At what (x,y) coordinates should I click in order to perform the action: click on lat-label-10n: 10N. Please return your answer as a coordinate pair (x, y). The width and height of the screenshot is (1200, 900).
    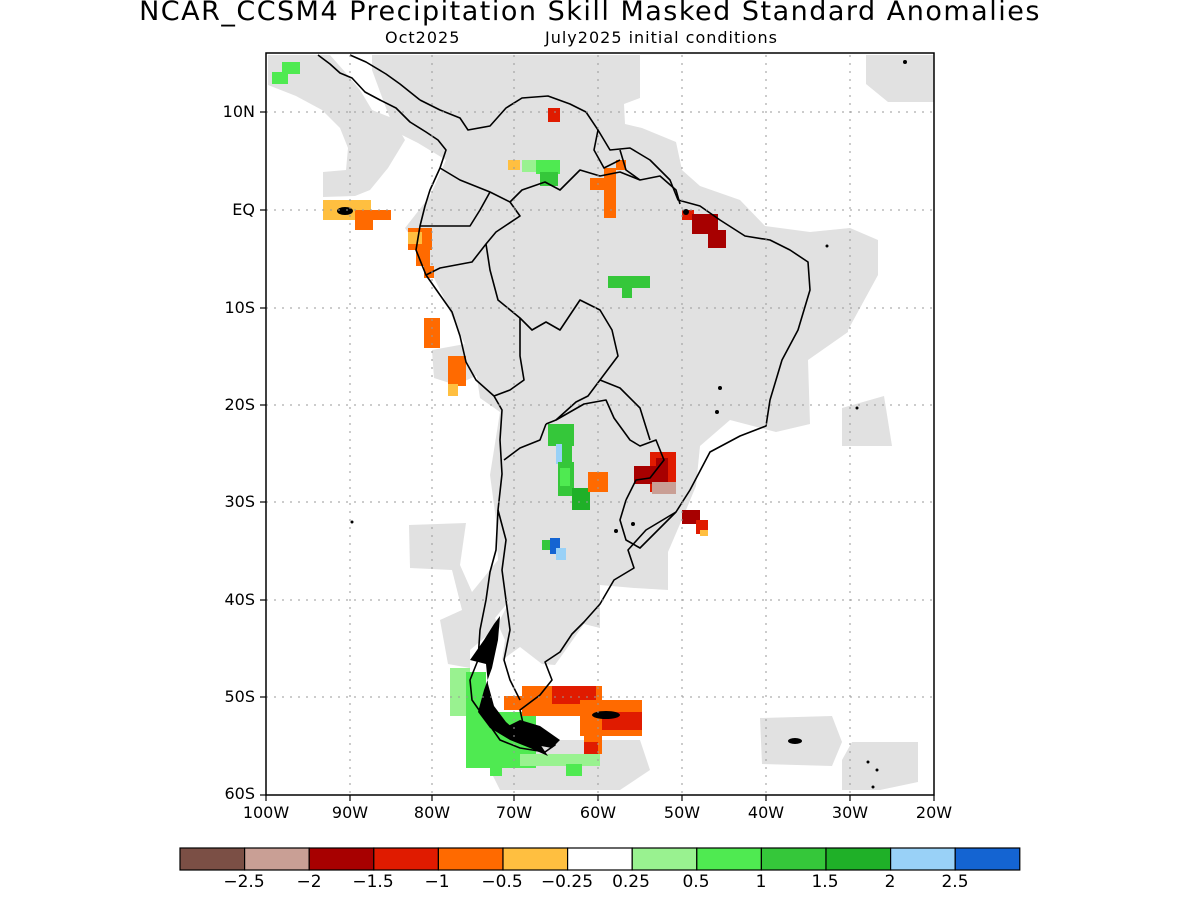
    Looking at the image, I should click on (238, 111).